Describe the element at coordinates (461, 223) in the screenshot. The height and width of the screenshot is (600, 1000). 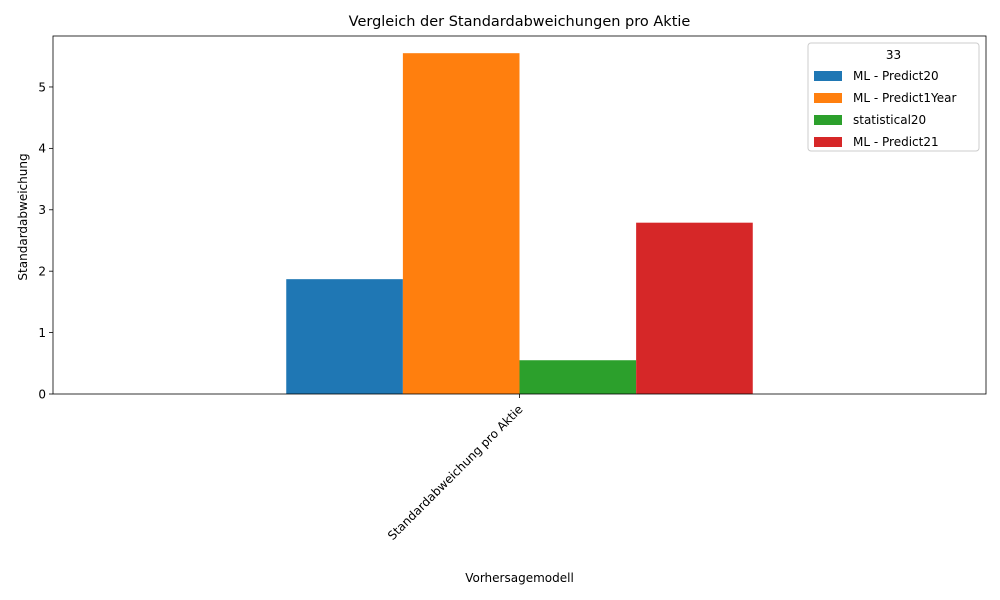
I see `bar-ml-predict1year` at that location.